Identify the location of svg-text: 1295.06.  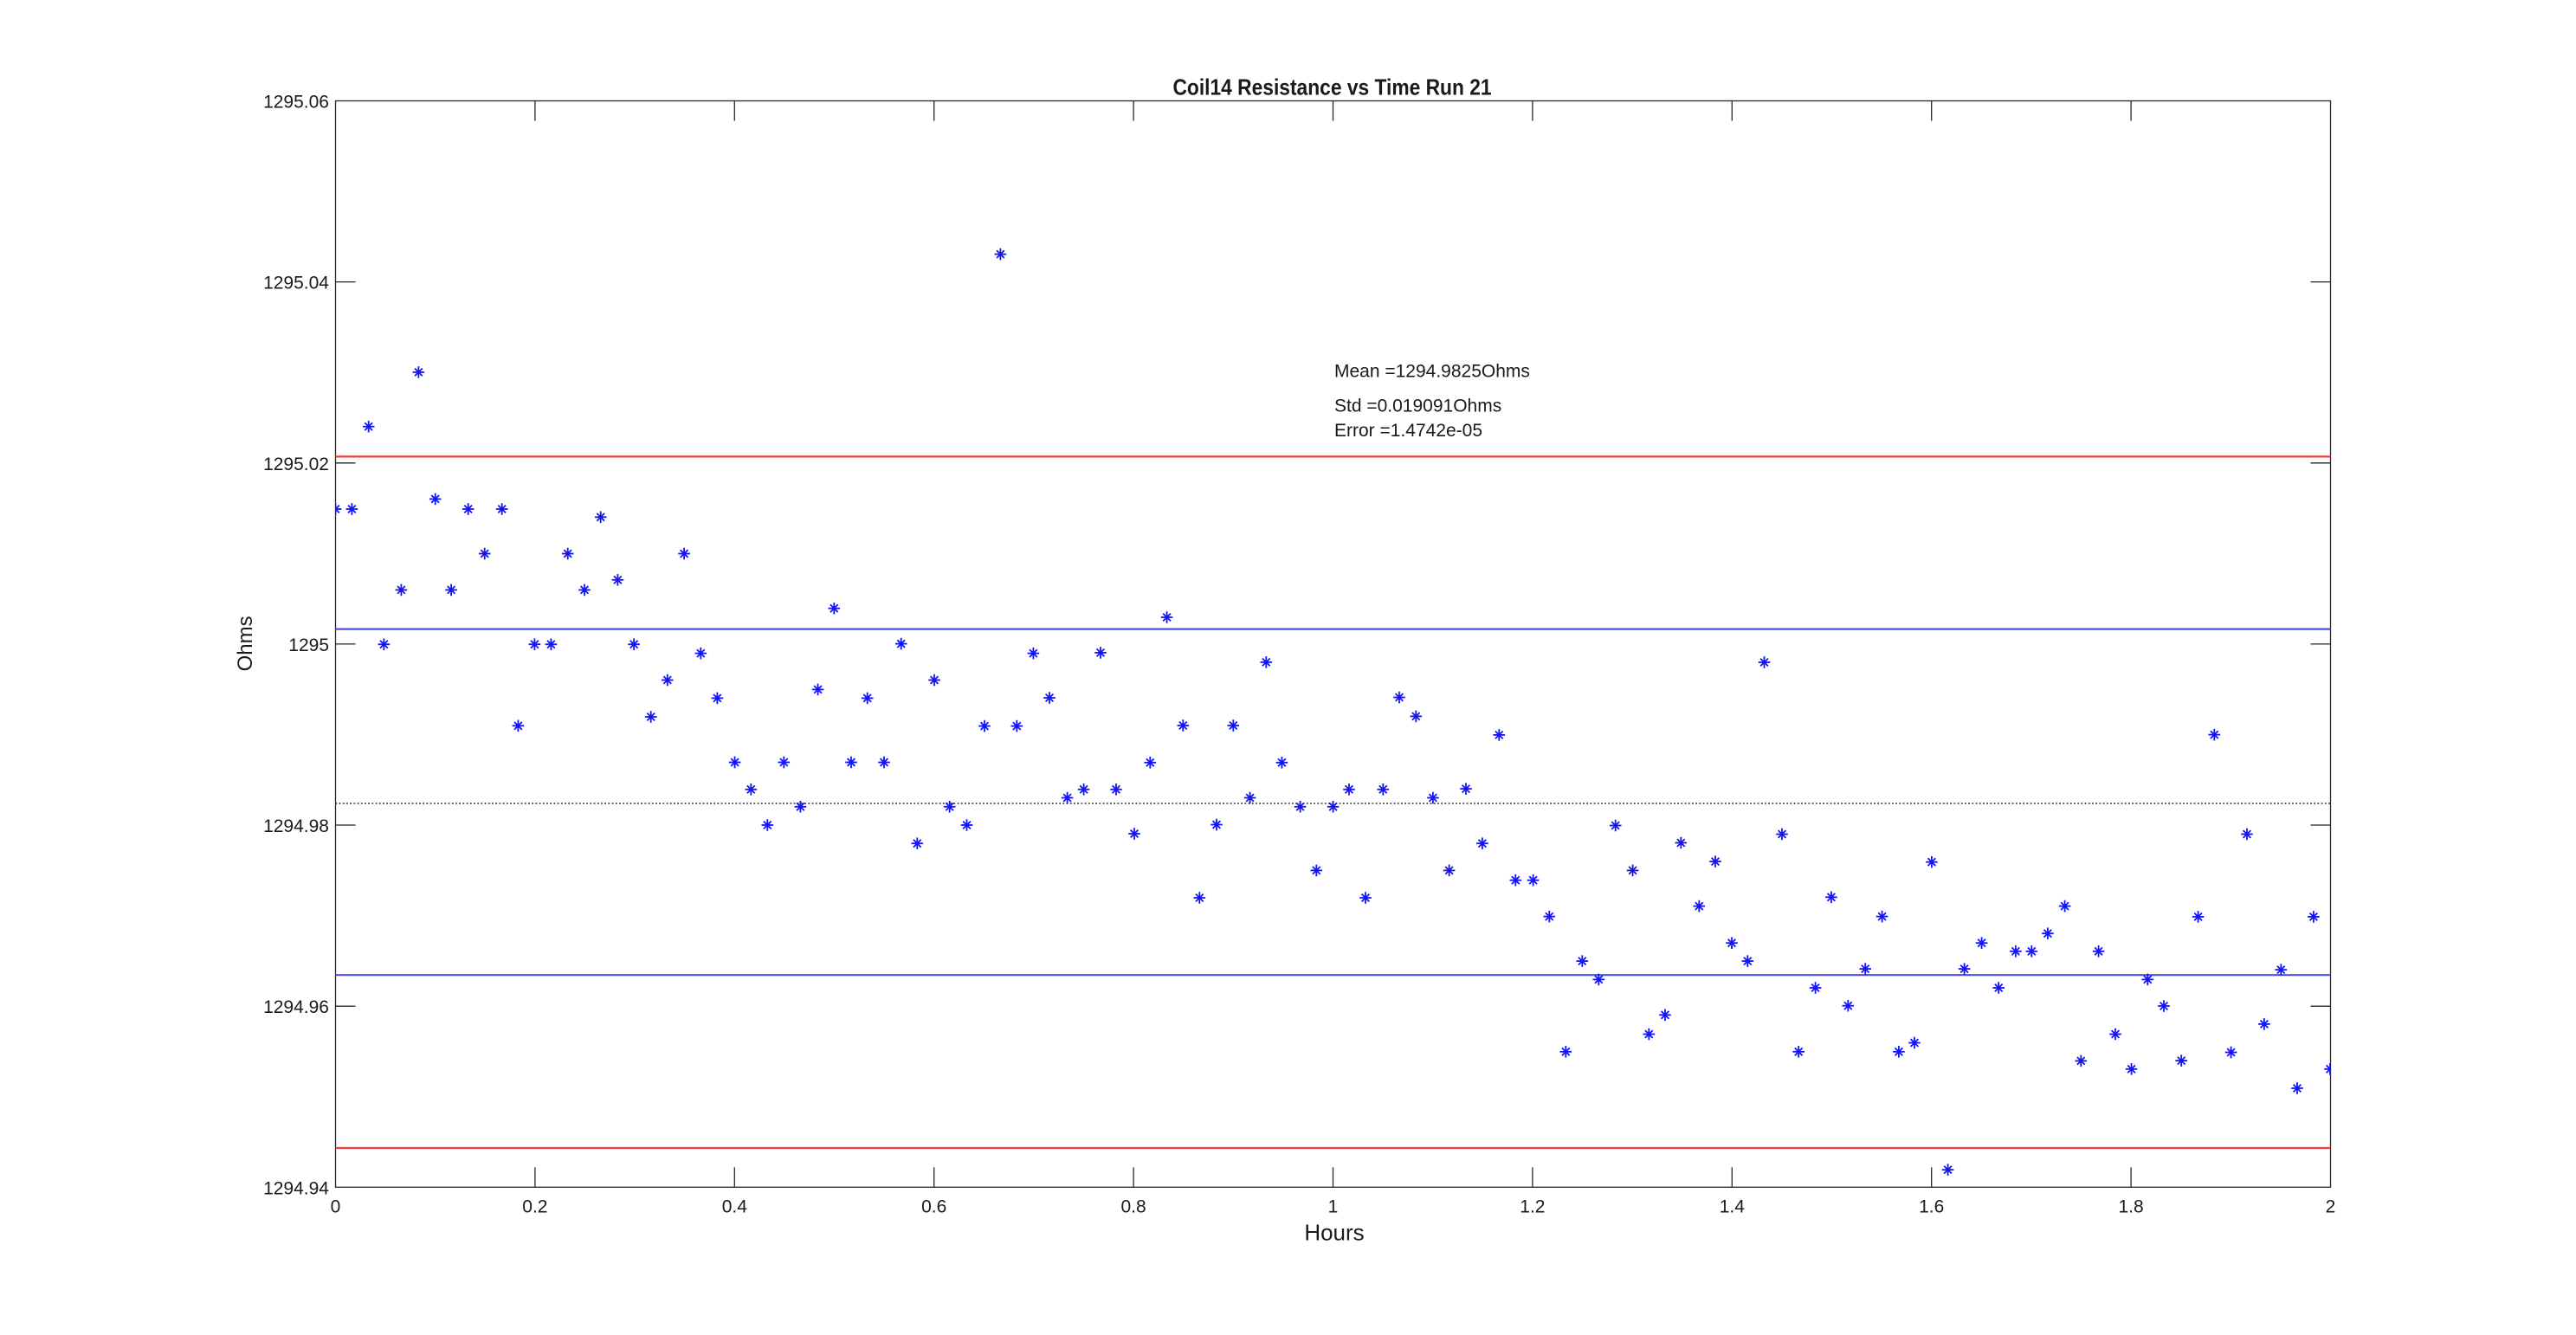
(296, 103).